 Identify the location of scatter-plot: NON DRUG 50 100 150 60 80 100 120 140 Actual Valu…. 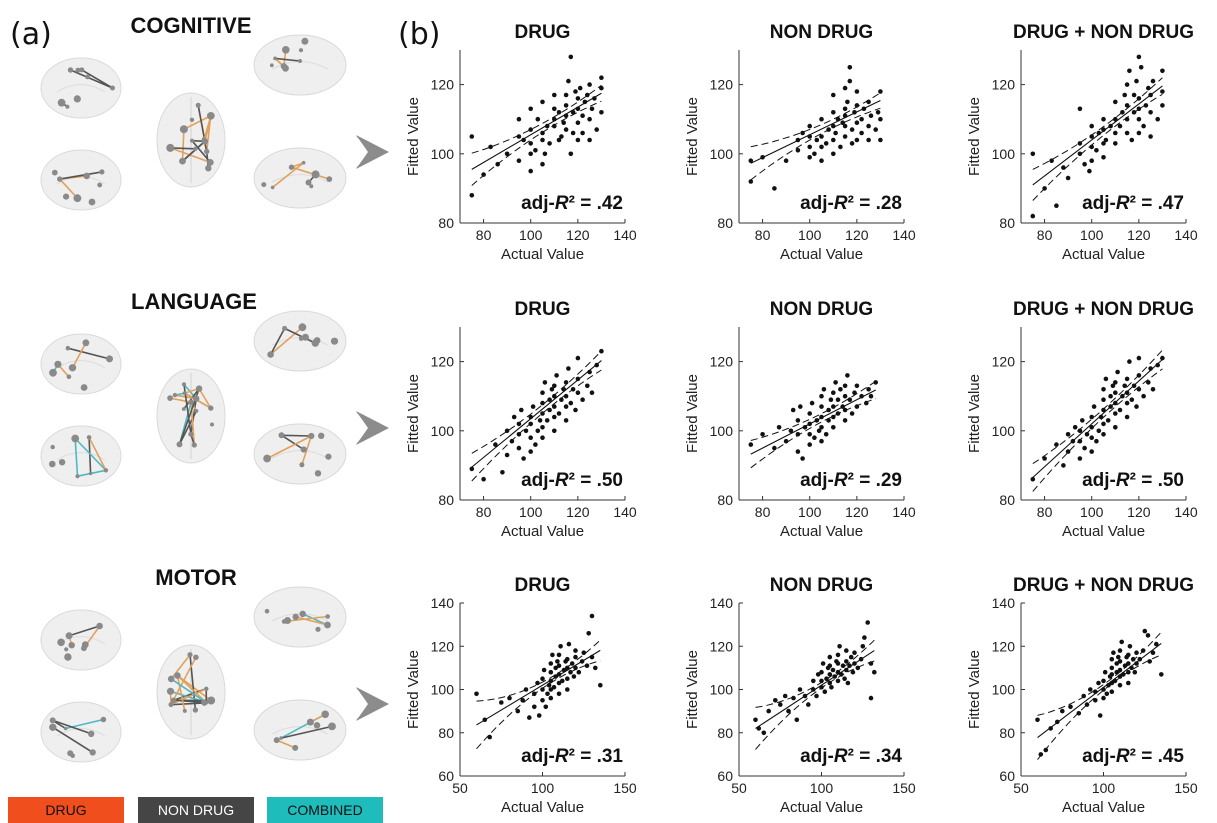
(800, 695).